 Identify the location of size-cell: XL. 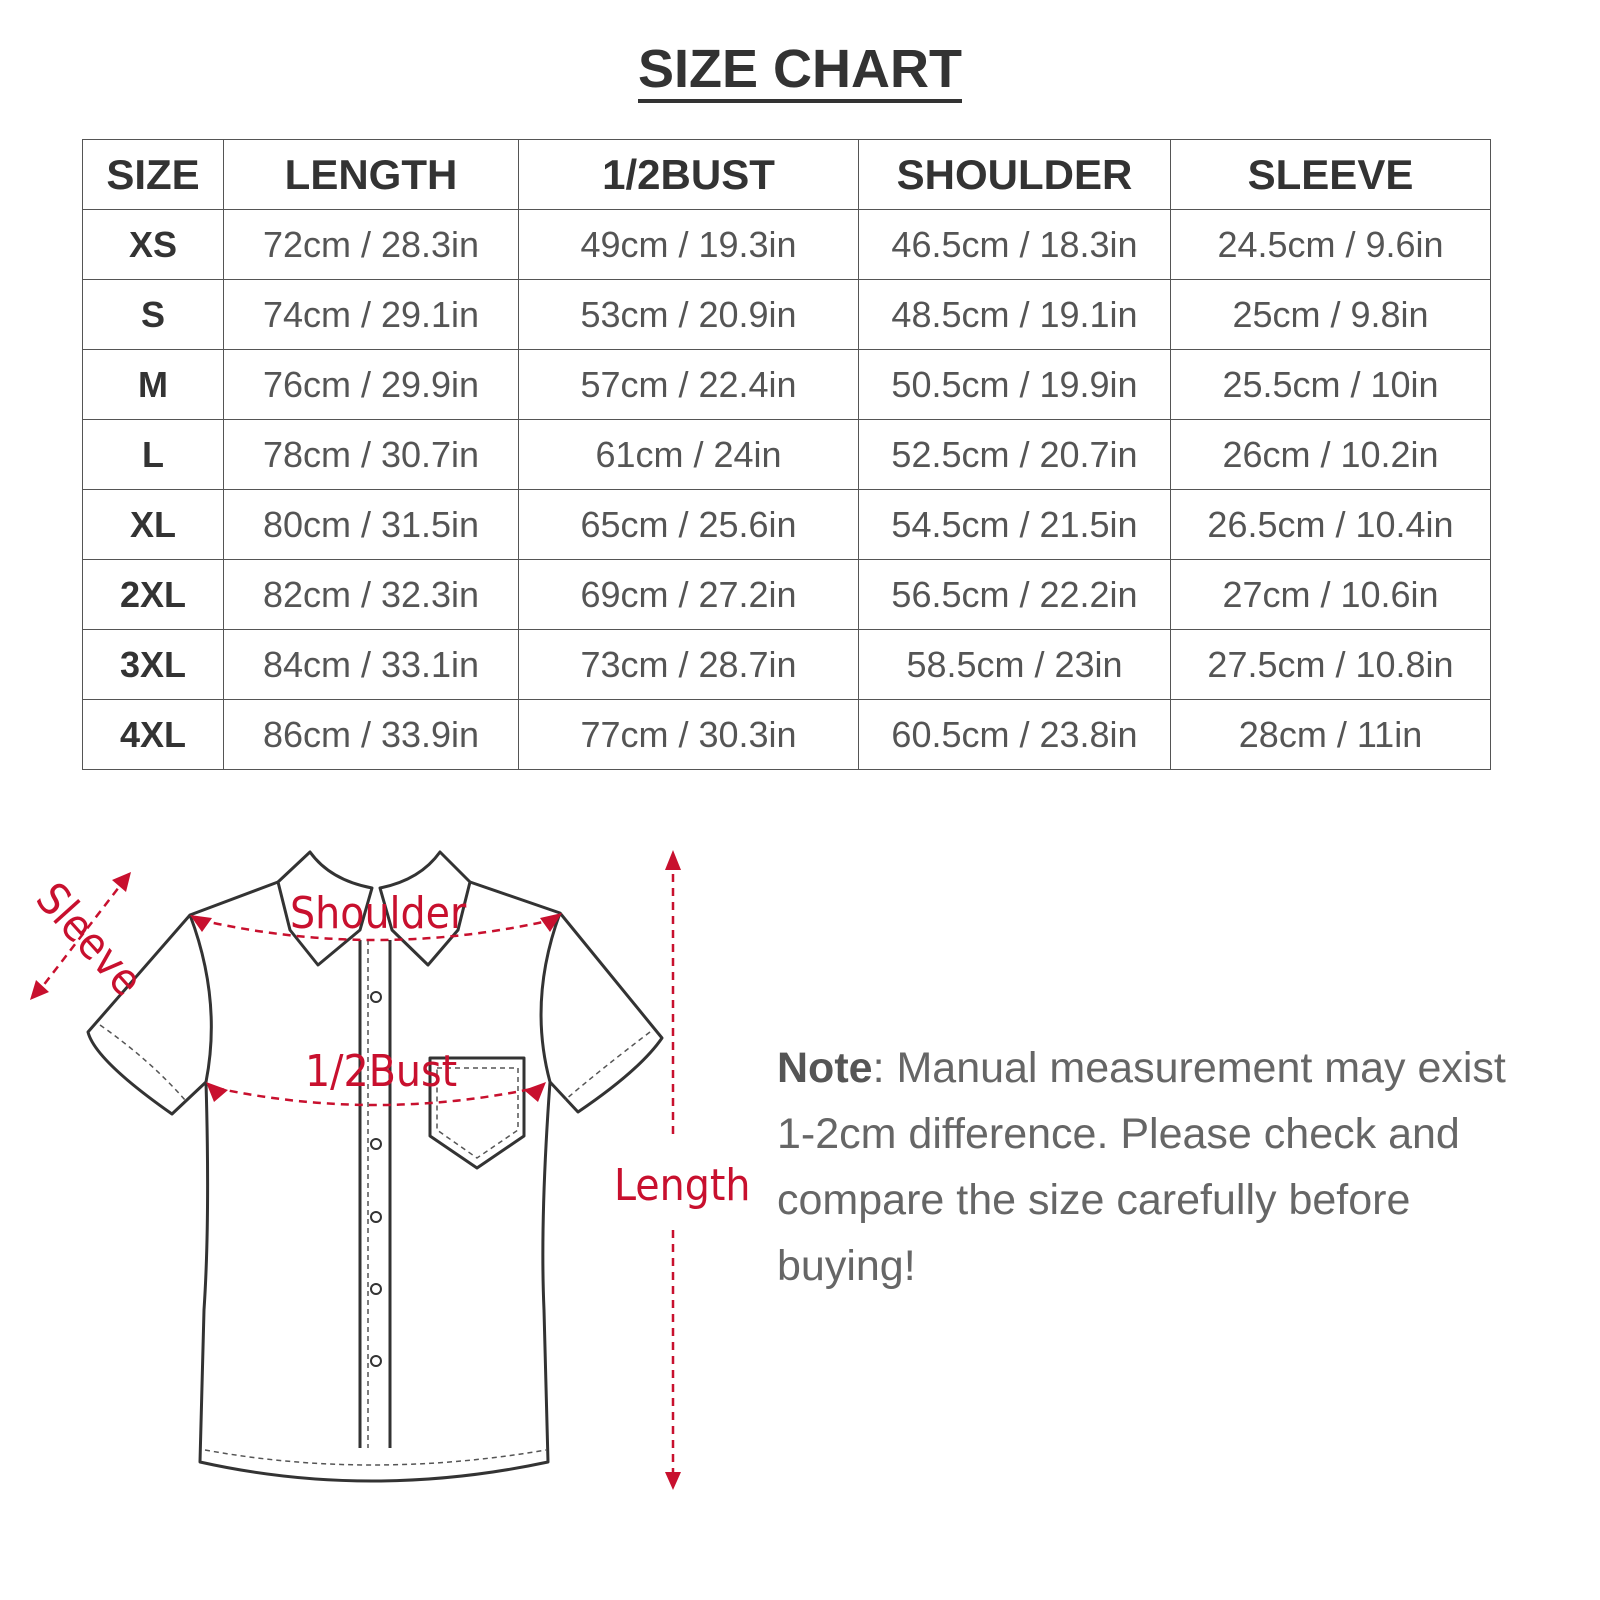
(153, 524).